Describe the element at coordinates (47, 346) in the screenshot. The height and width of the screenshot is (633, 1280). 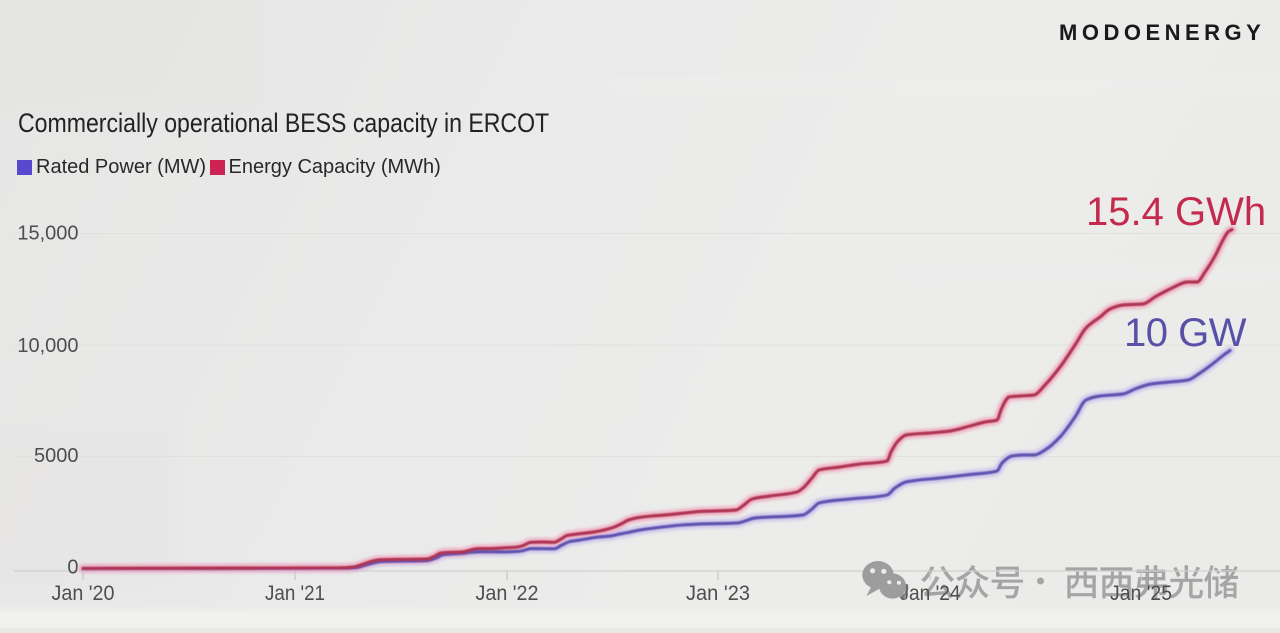
I see `svg-text: 10,000` at that location.